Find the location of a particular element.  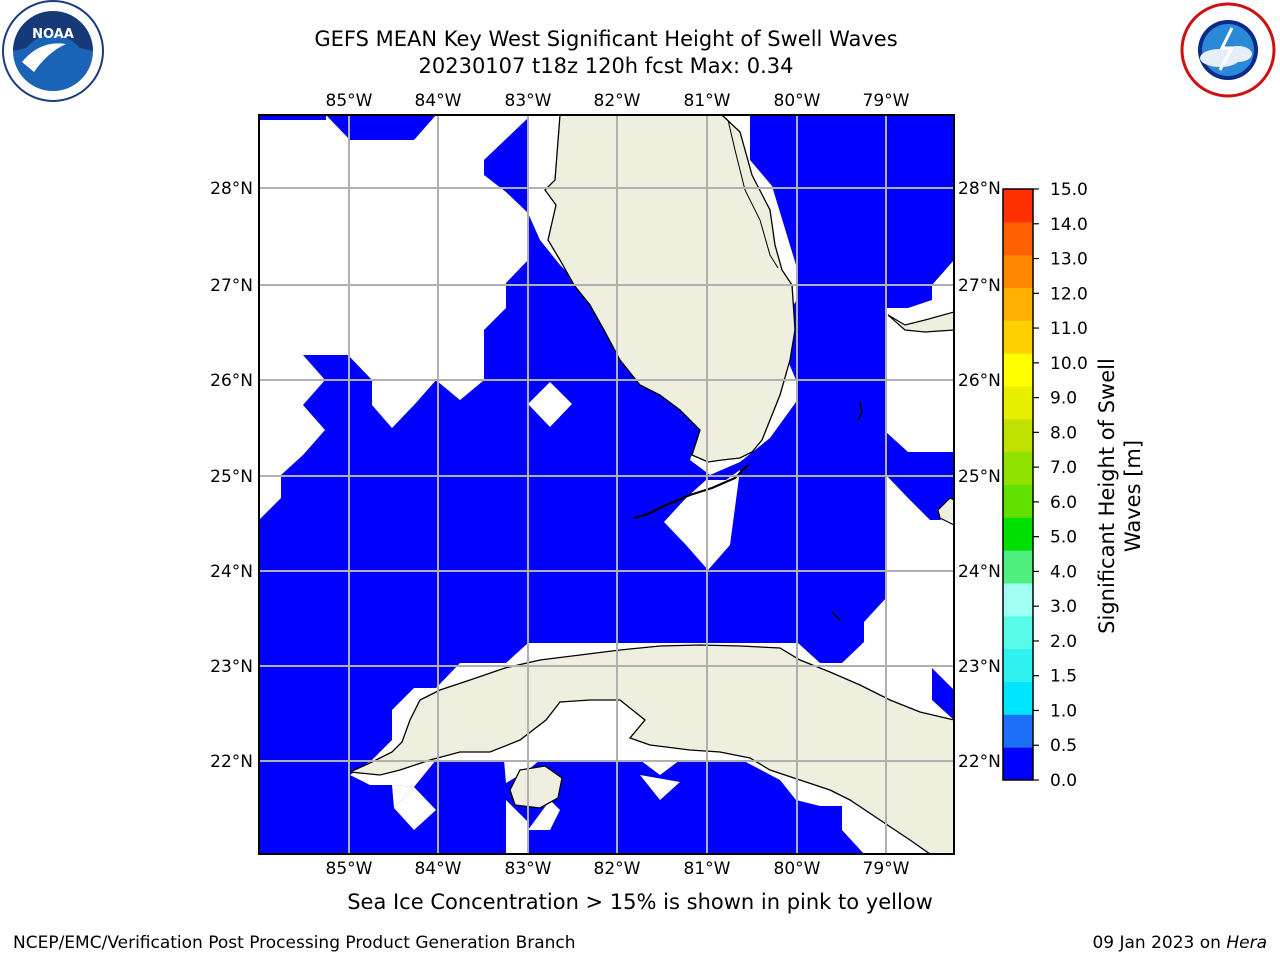

colorbar is located at coordinates (1018, 484).